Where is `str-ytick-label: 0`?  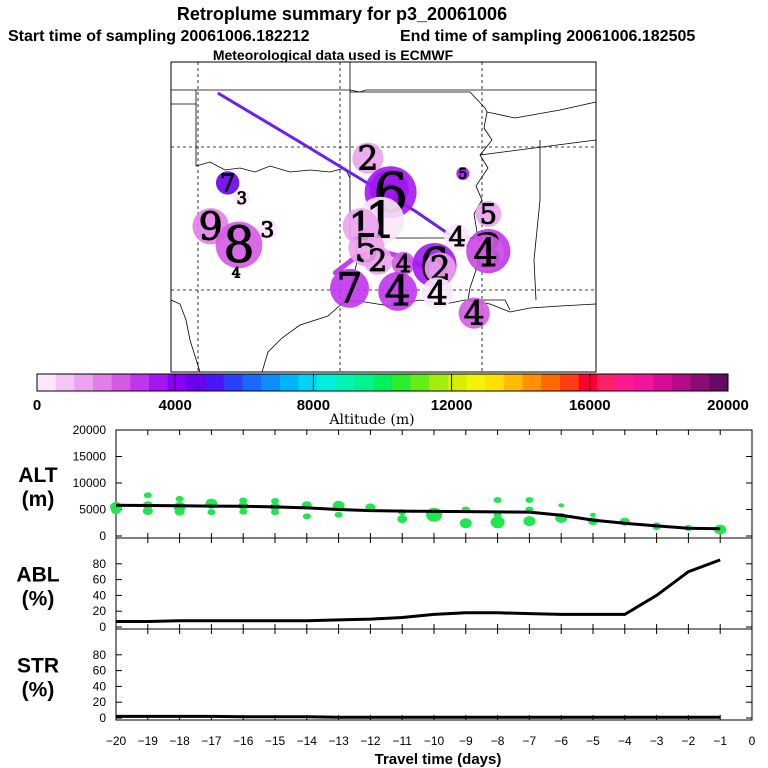 str-ytick-label: 0 is located at coordinates (102, 718).